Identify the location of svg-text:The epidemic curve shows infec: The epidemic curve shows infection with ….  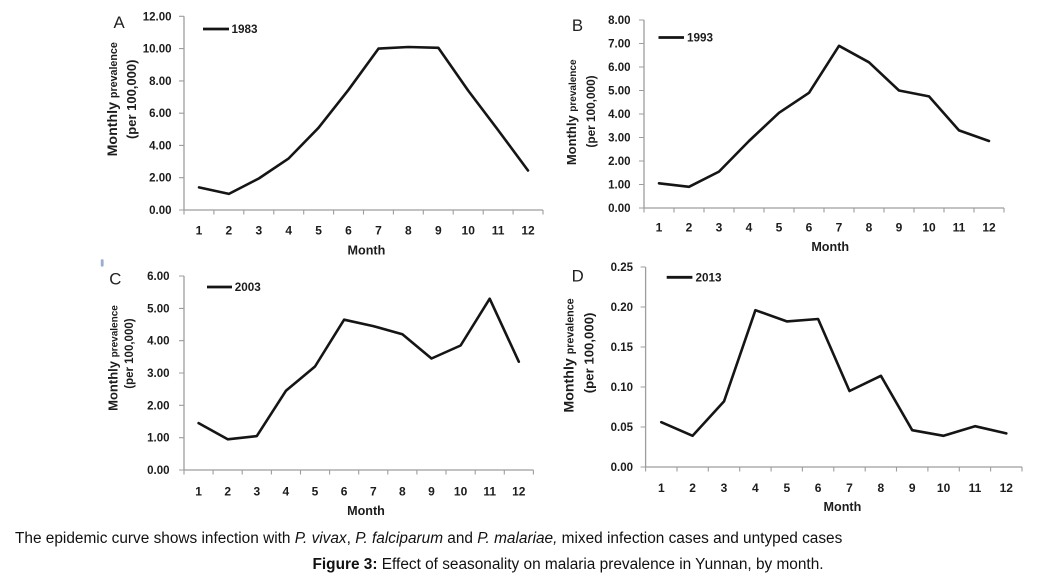
(429, 538).